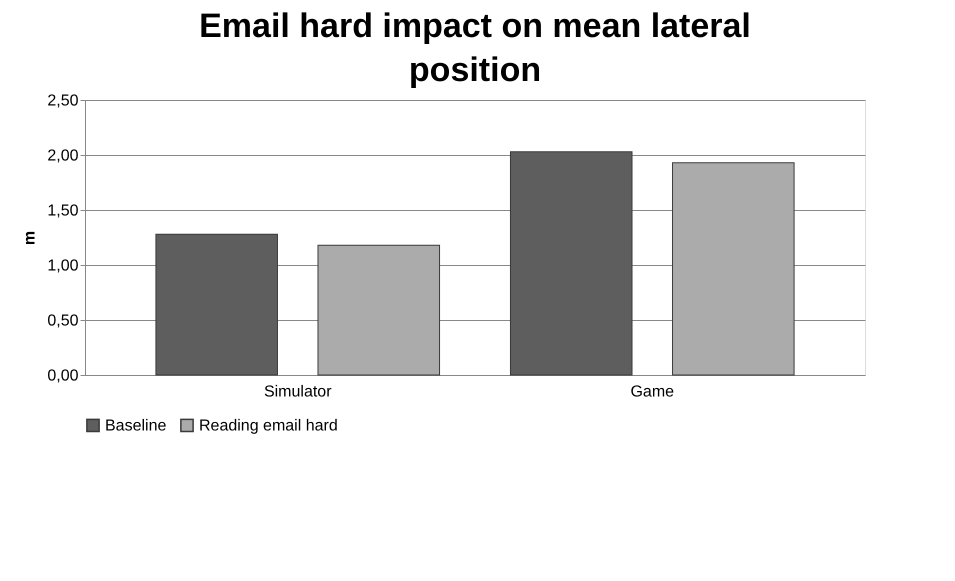 The width and height of the screenshot is (955, 581). I want to click on y-tick-label: 1,50, so click(63, 211).